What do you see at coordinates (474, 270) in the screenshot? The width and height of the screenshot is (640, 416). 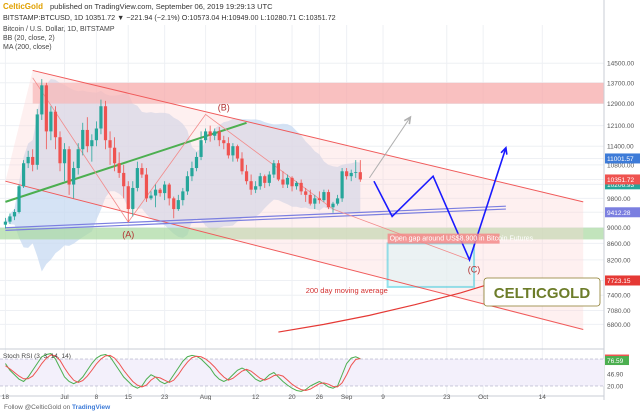 I see `wave-c-label: (C)` at bounding box center [474, 270].